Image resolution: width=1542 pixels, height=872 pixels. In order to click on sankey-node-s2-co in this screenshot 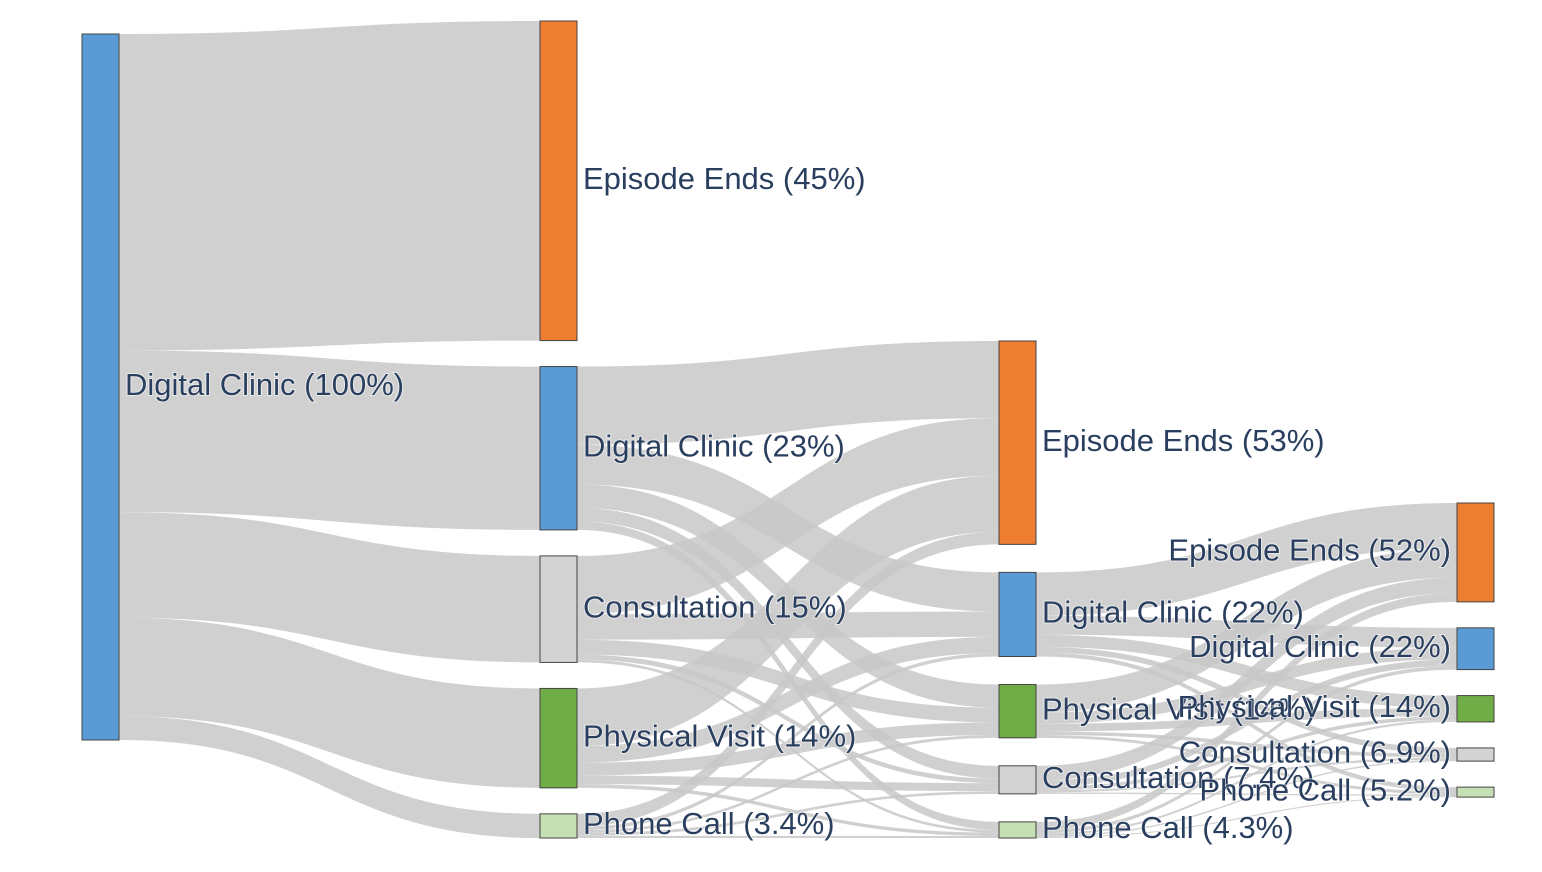, I will do `click(1017, 780)`.